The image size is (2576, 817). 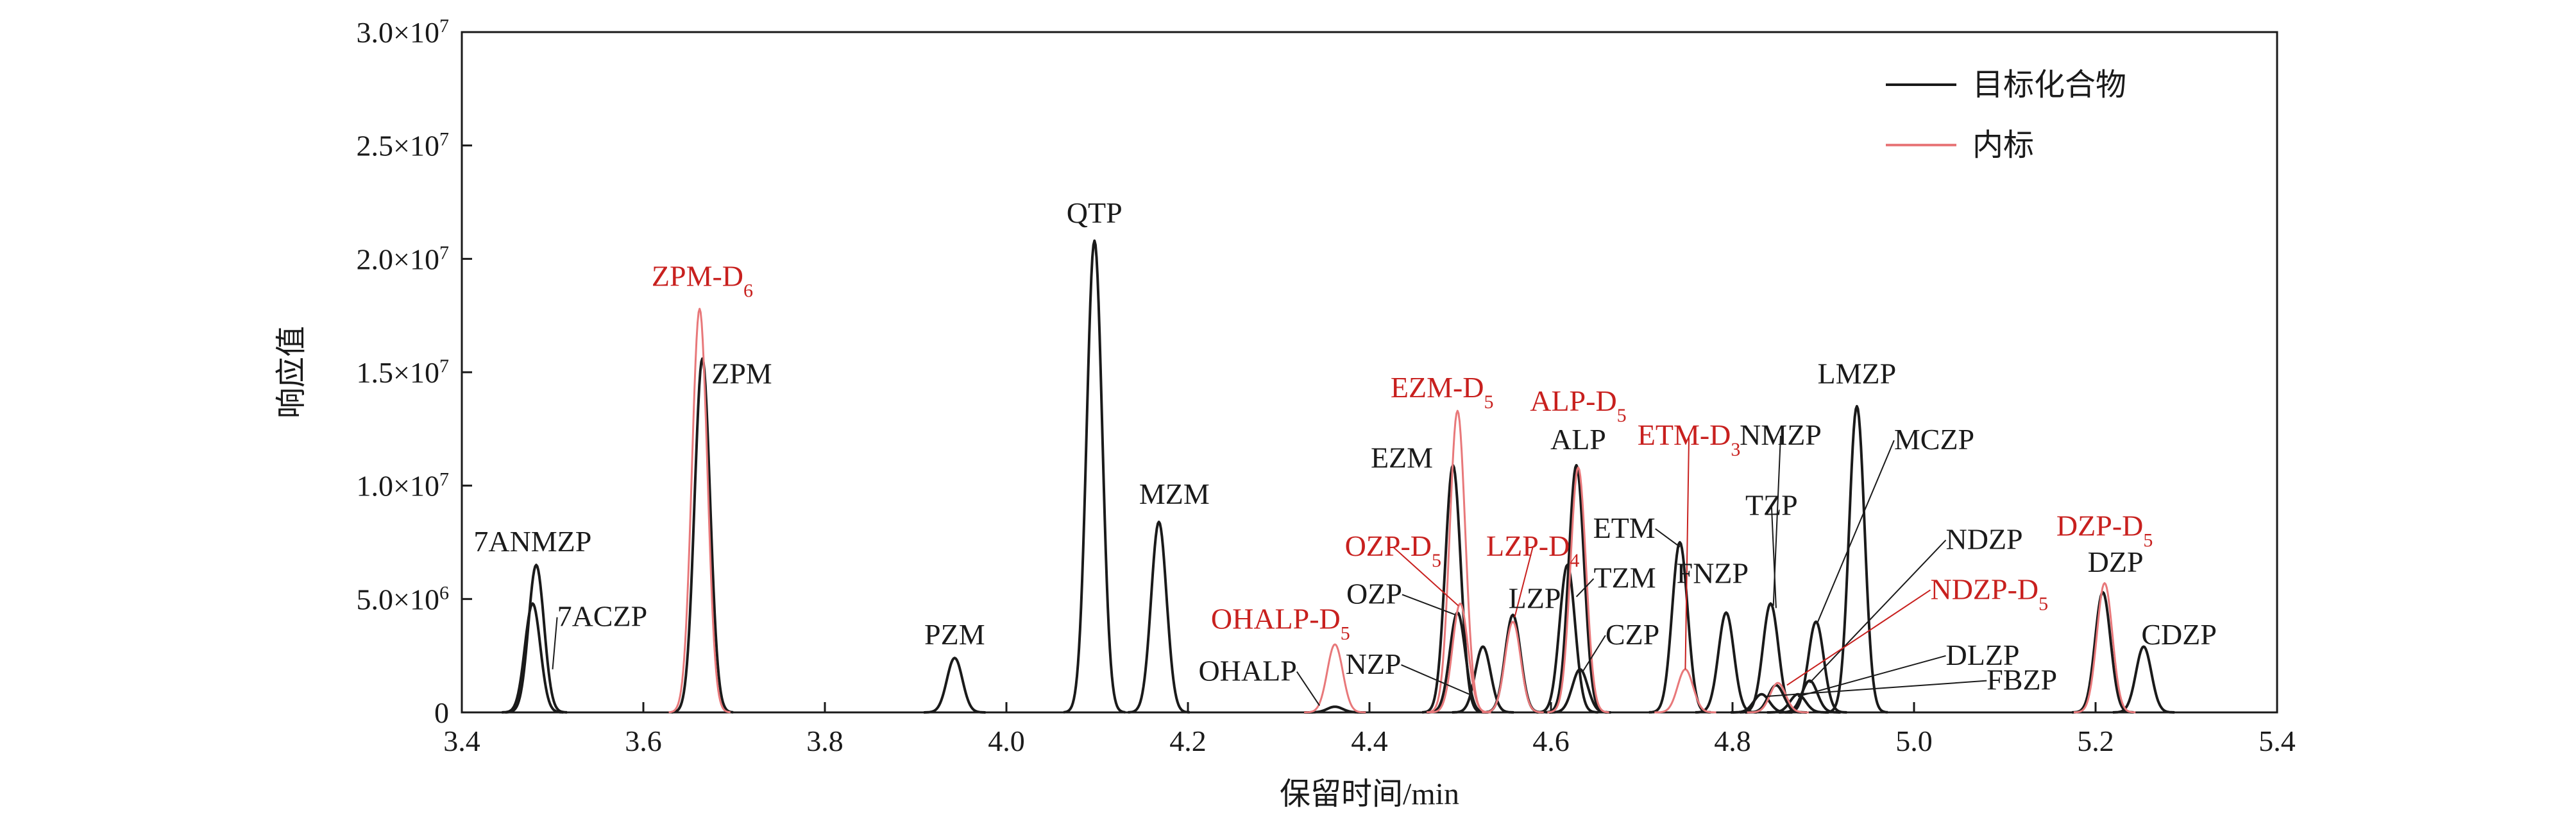 I want to click on peak-annotation: ETM, so click(x=1624, y=528).